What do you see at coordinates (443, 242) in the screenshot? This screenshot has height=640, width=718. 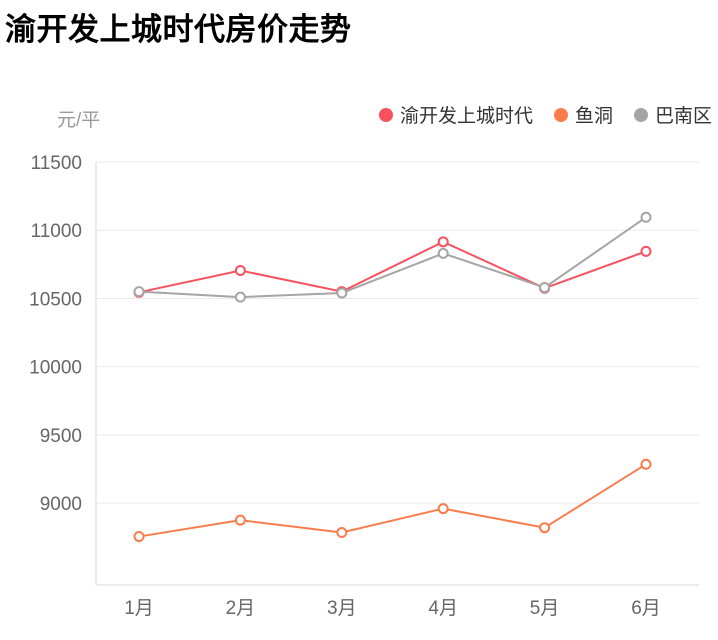 I see `series-community-point-4月` at bounding box center [443, 242].